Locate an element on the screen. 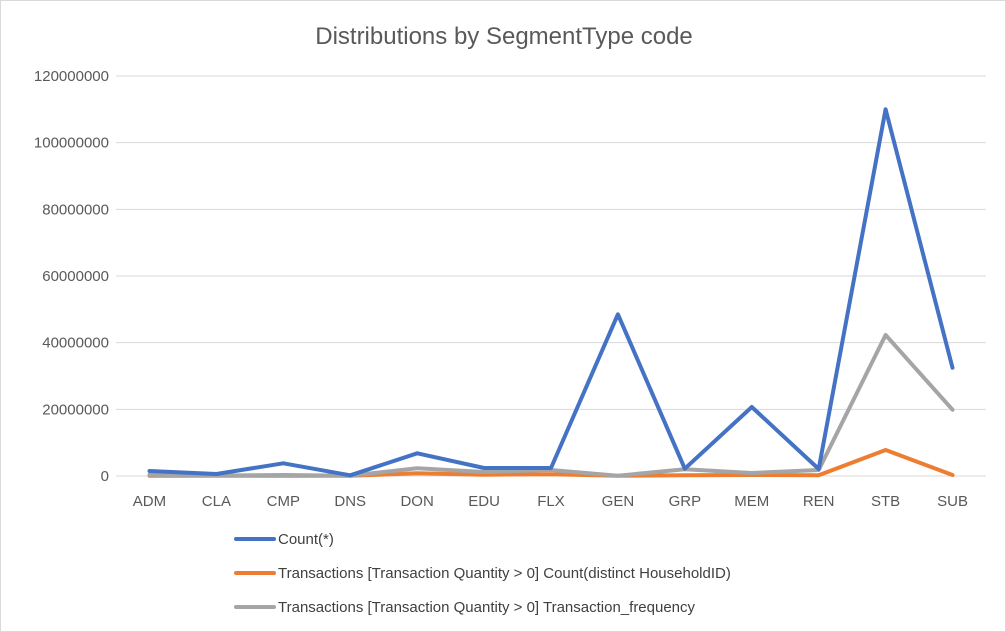 The width and height of the screenshot is (1006, 632). x-tick-label: STB is located at coordinates (885, 501).